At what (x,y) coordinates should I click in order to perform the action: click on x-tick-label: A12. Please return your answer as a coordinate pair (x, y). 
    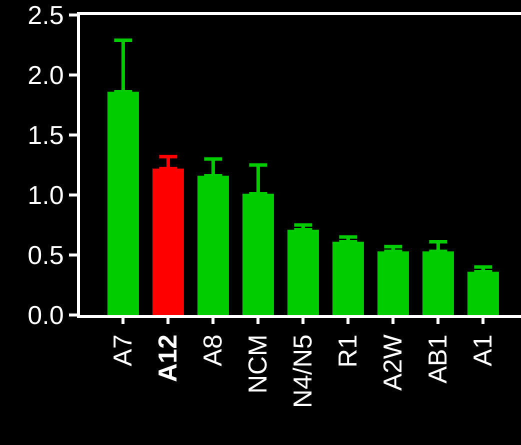
    Looking at the image, I should click on (167, 358).